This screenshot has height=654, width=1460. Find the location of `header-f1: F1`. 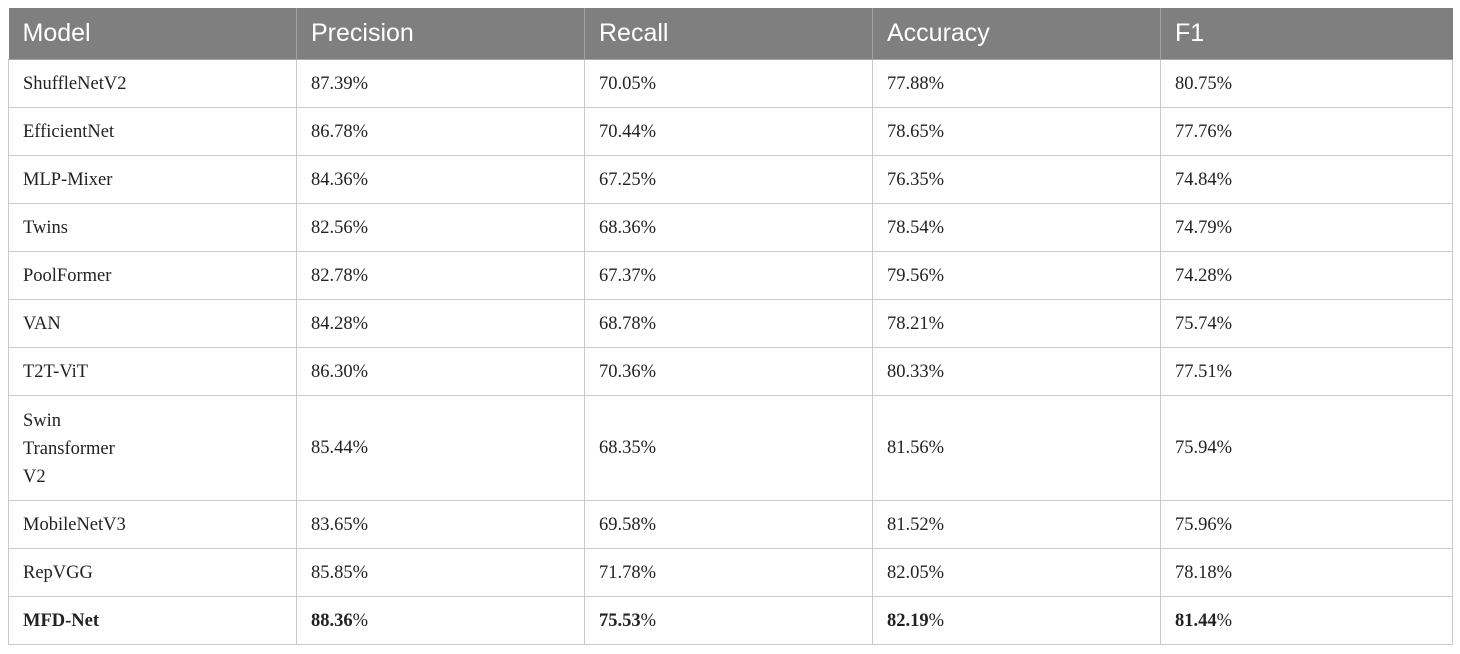

header-f1: F1 is located at coordinates (1306, 34).